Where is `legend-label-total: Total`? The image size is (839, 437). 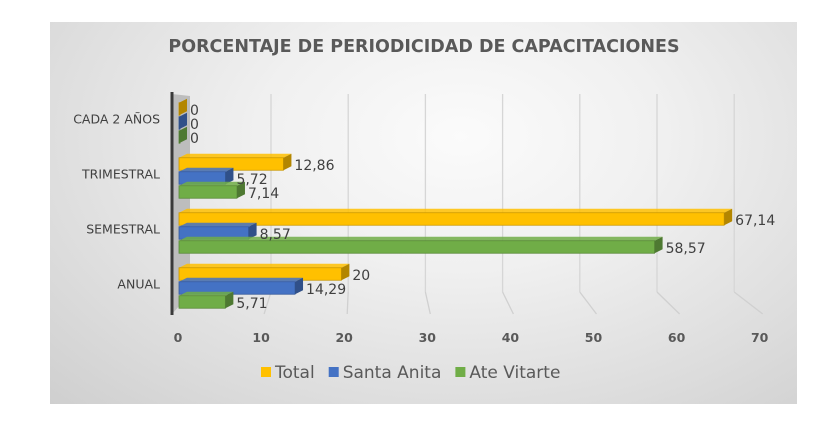 legend-label-total: Total is located at coordinates (294, 373).